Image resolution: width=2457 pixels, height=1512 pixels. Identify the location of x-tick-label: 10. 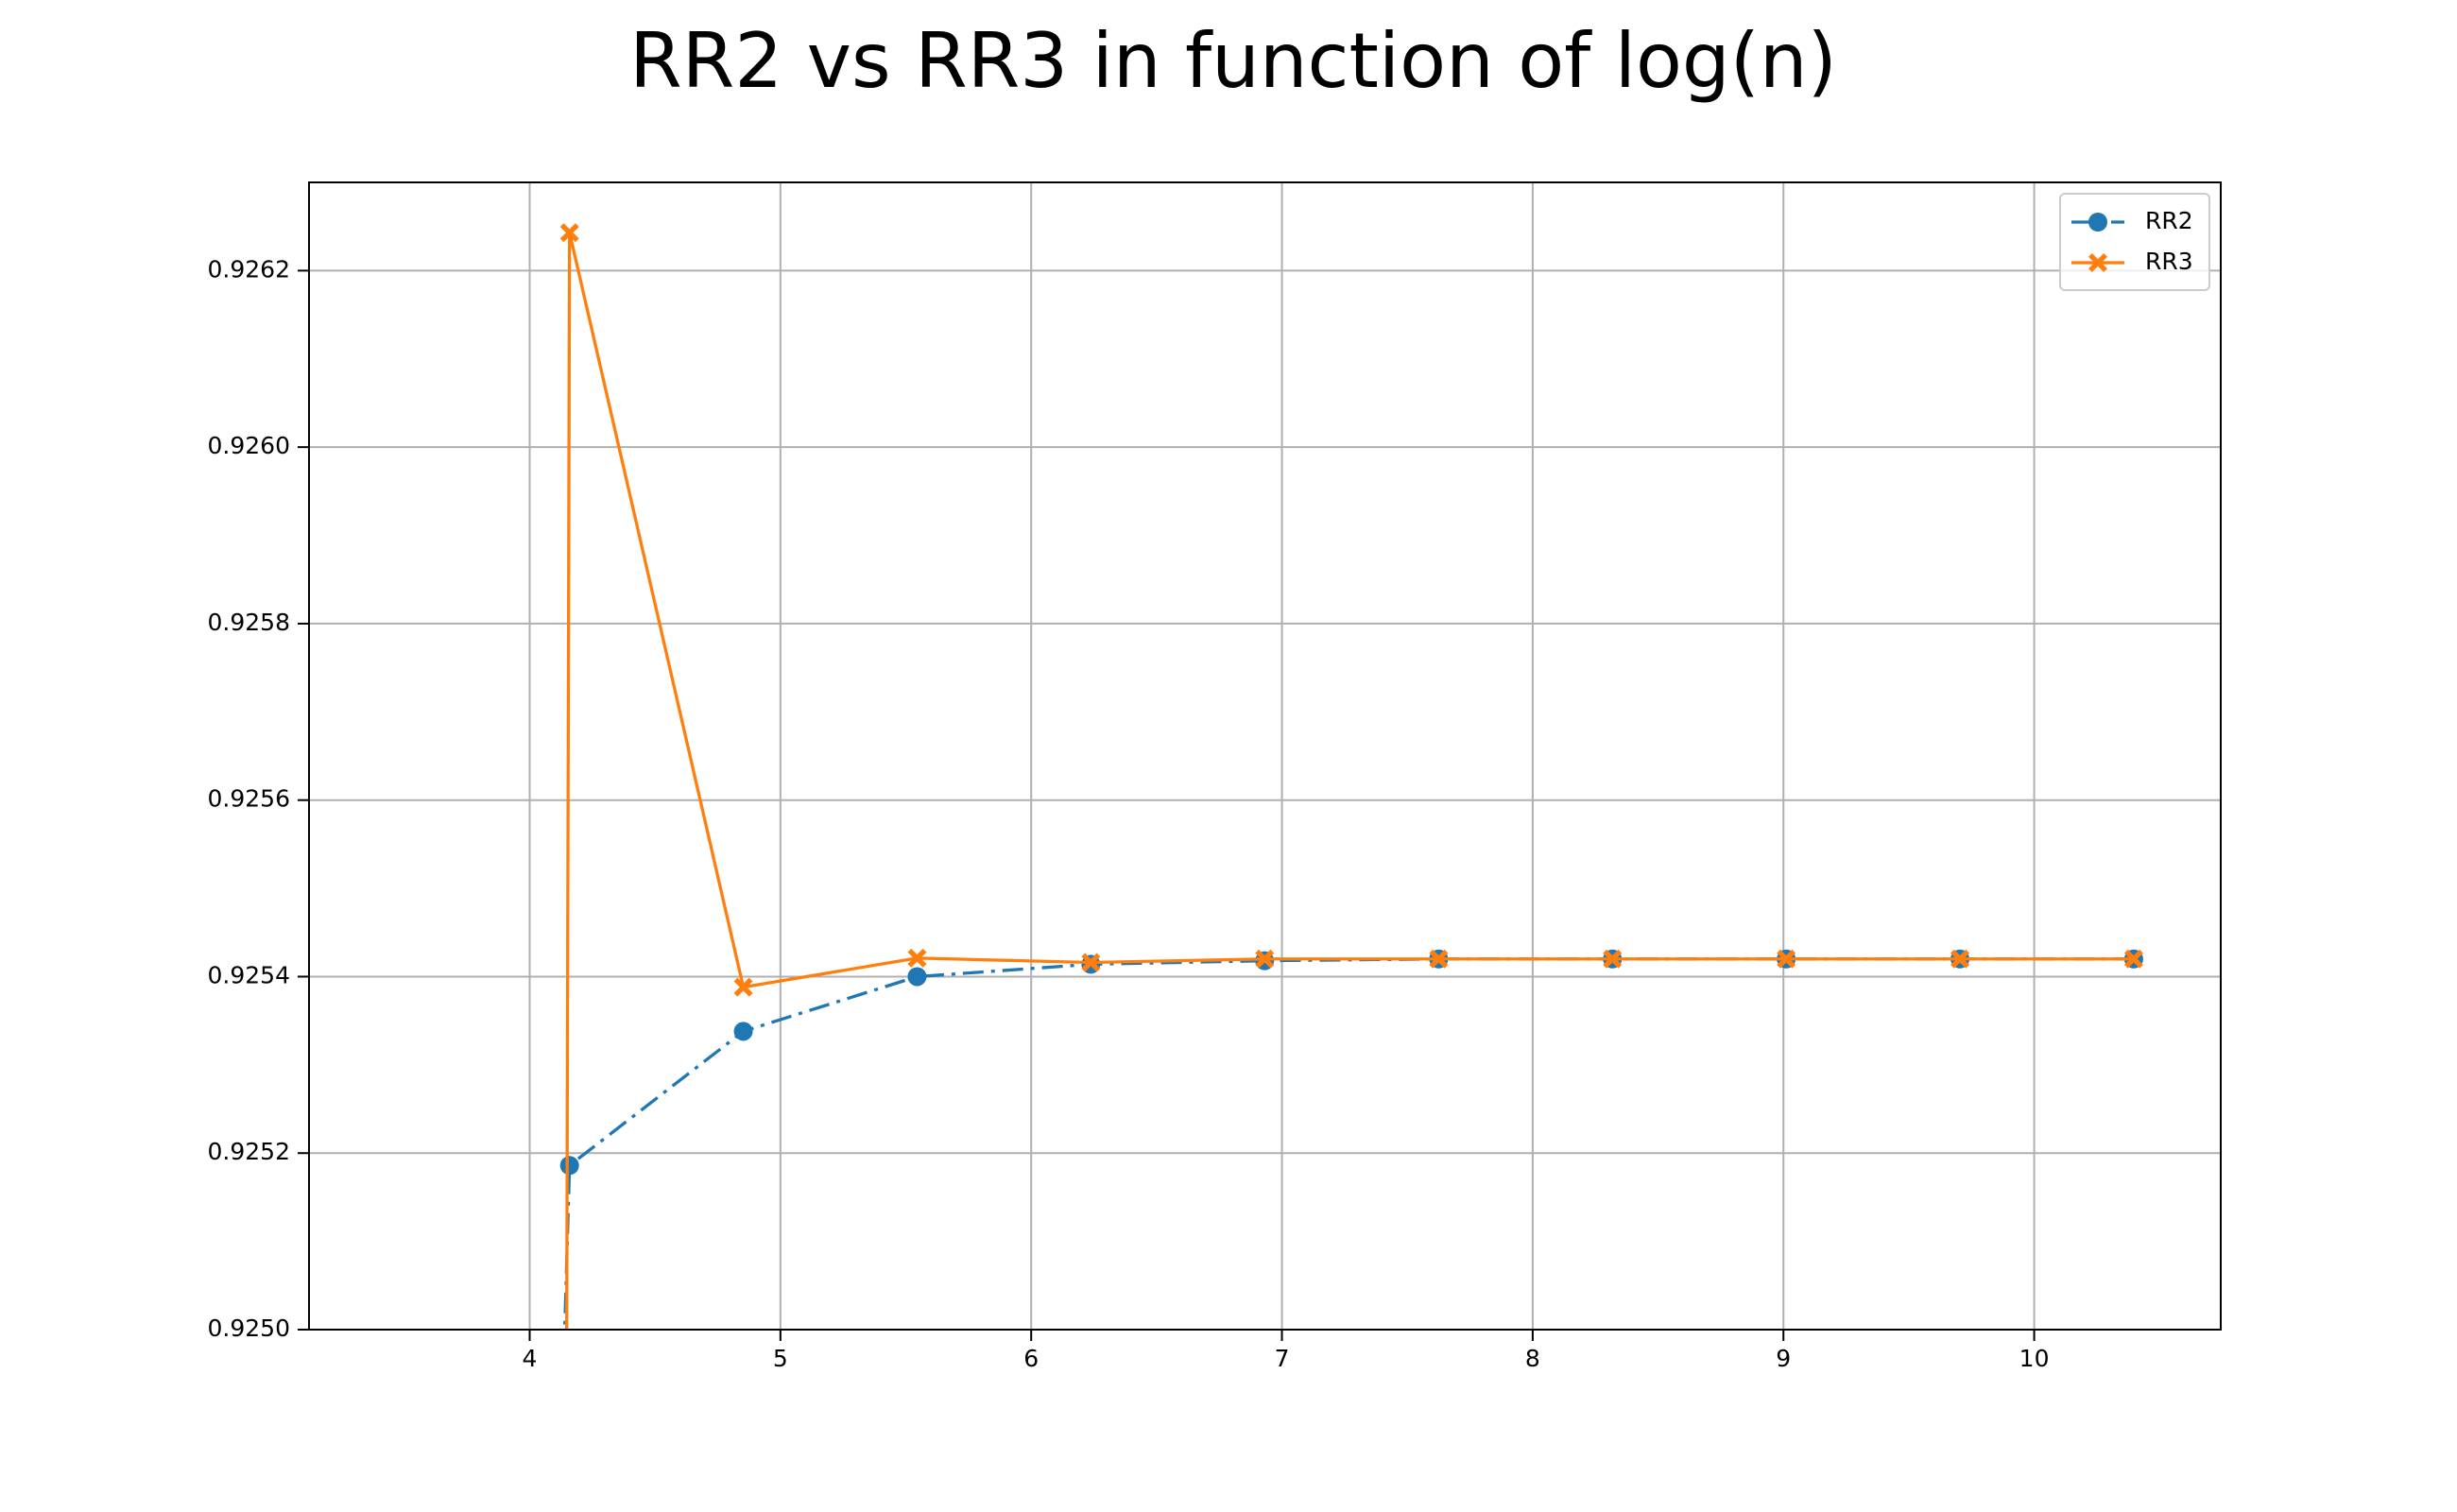
(2034, 1358).